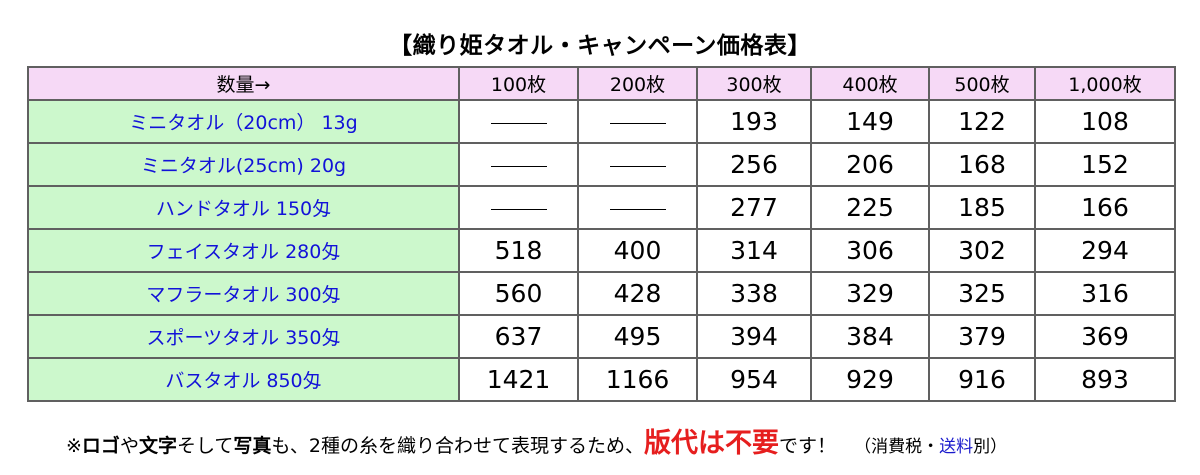 The image size is (1200, 475). I want to click on table-row: スポーツタオル 350匁 637 495 394 384 379 369, so click(601, 336).